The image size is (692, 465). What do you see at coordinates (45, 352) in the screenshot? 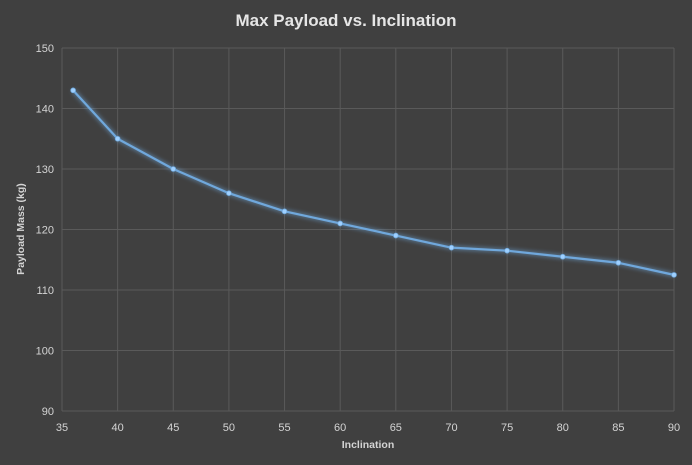
I see `y-tick-label: 100` at bounding box center [45, 352].